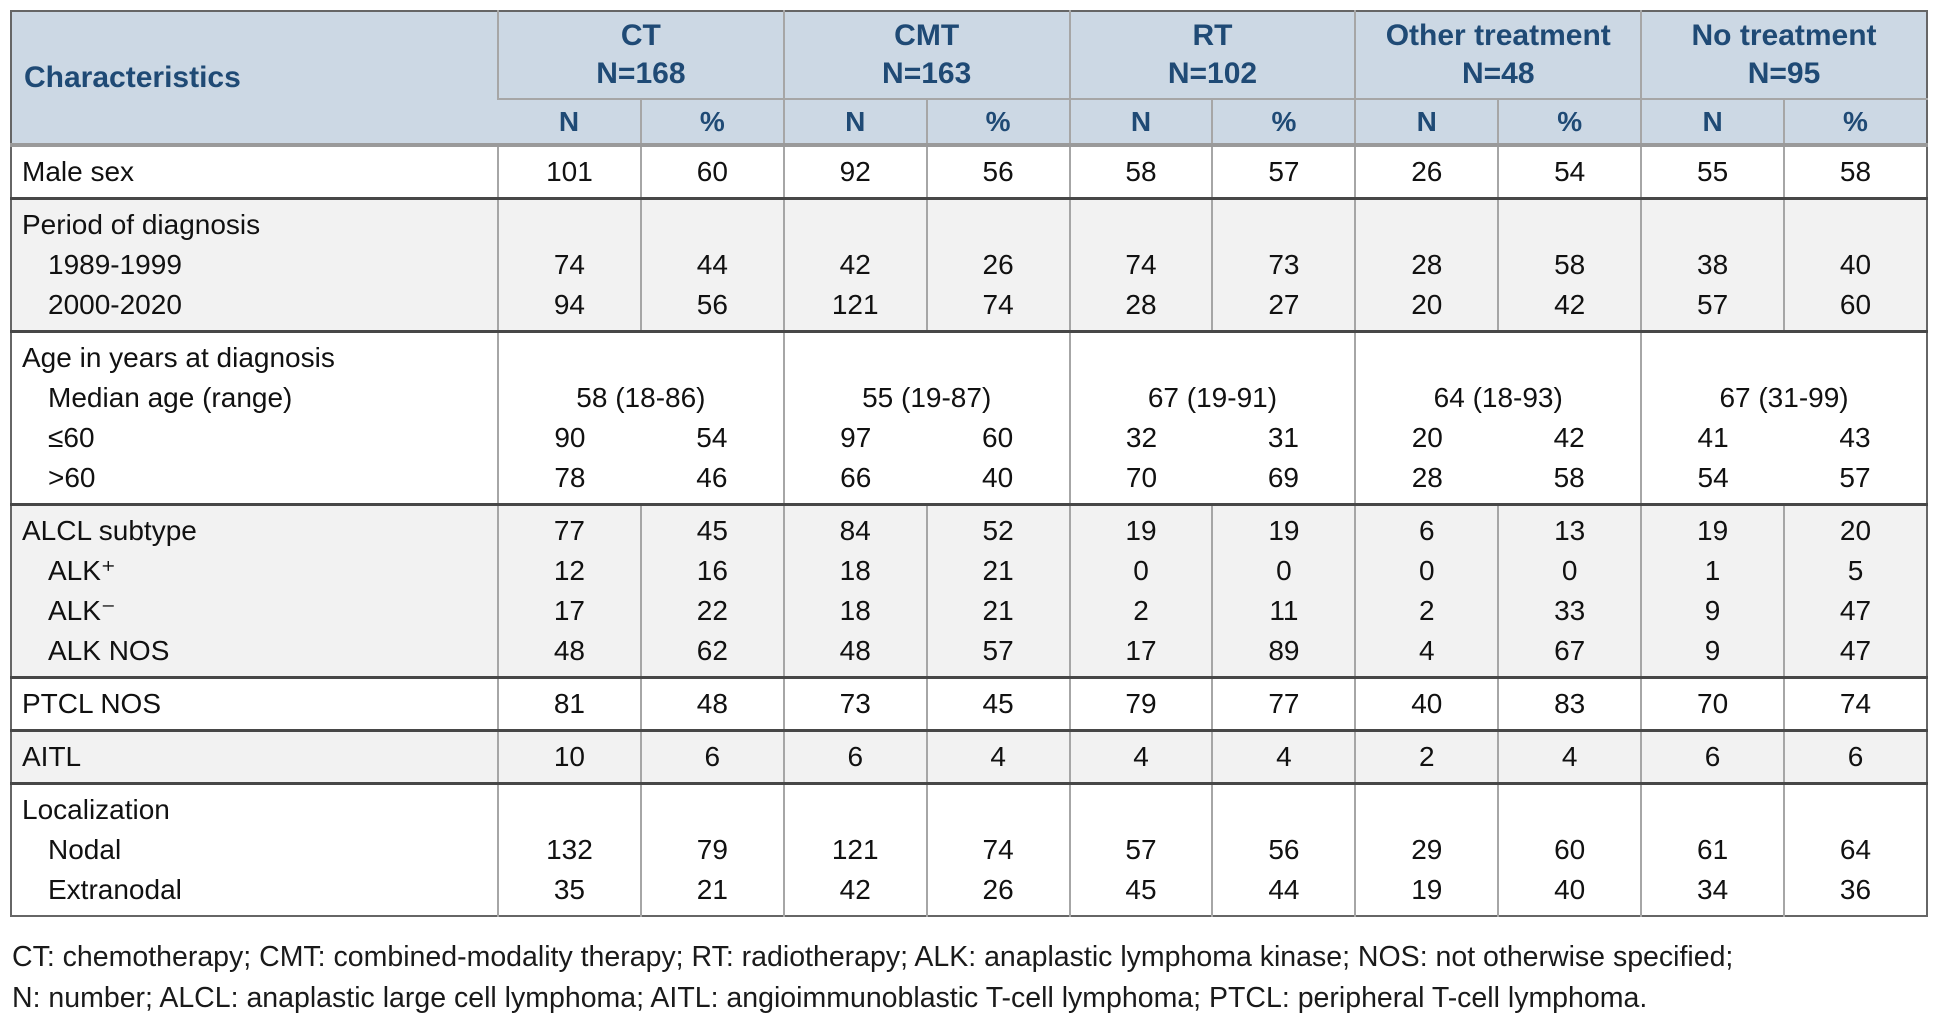  What do you see at coordinates (254, 611) in the screenshot?
I see `row-label: ALK⁻` at bounding box center [254, 611].